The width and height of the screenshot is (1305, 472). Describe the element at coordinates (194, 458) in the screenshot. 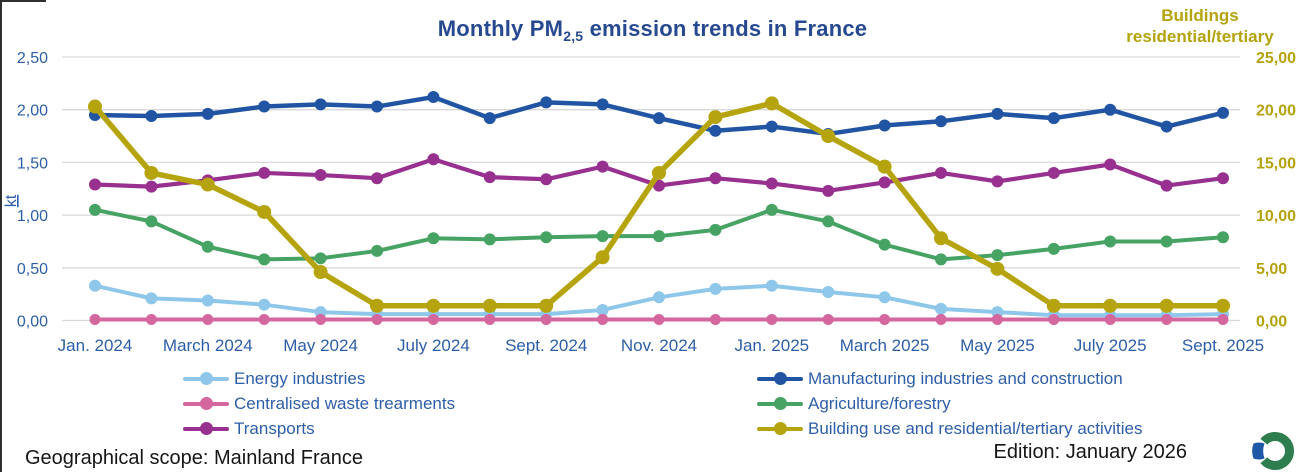

I see `geographical-scope-note: Geographical scope: Mainland France` at that location.